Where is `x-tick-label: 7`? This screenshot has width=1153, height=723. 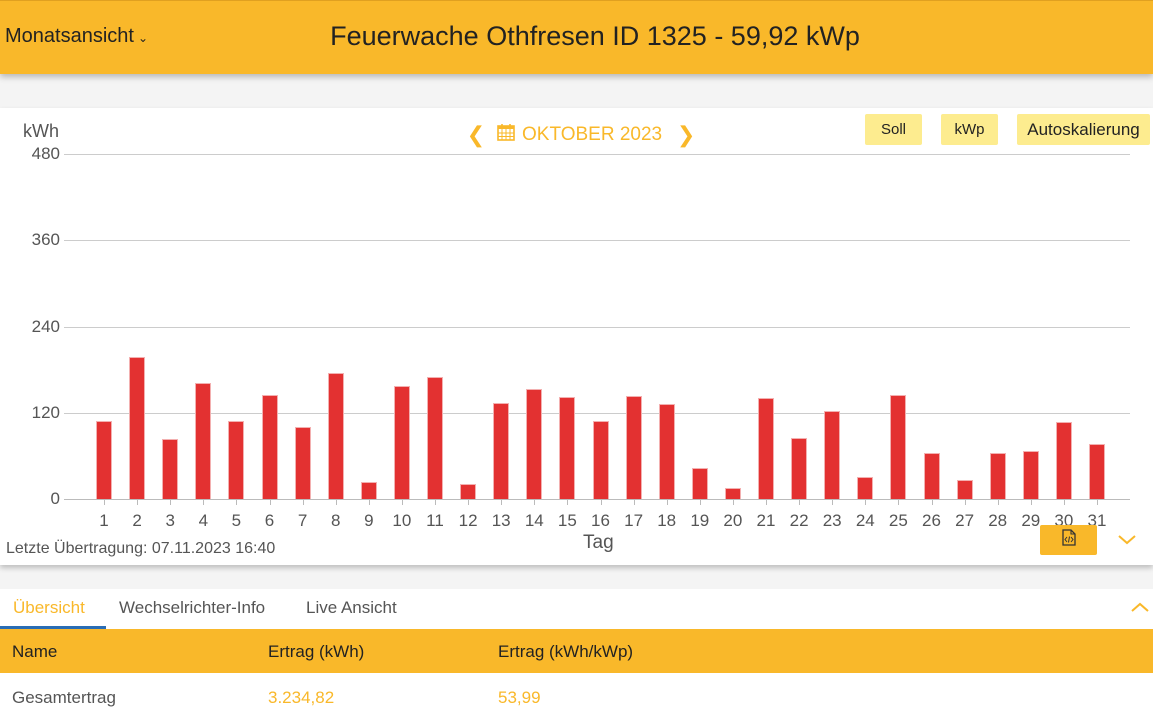 x-tick-label: 7 is located at coordinates (302, 520).